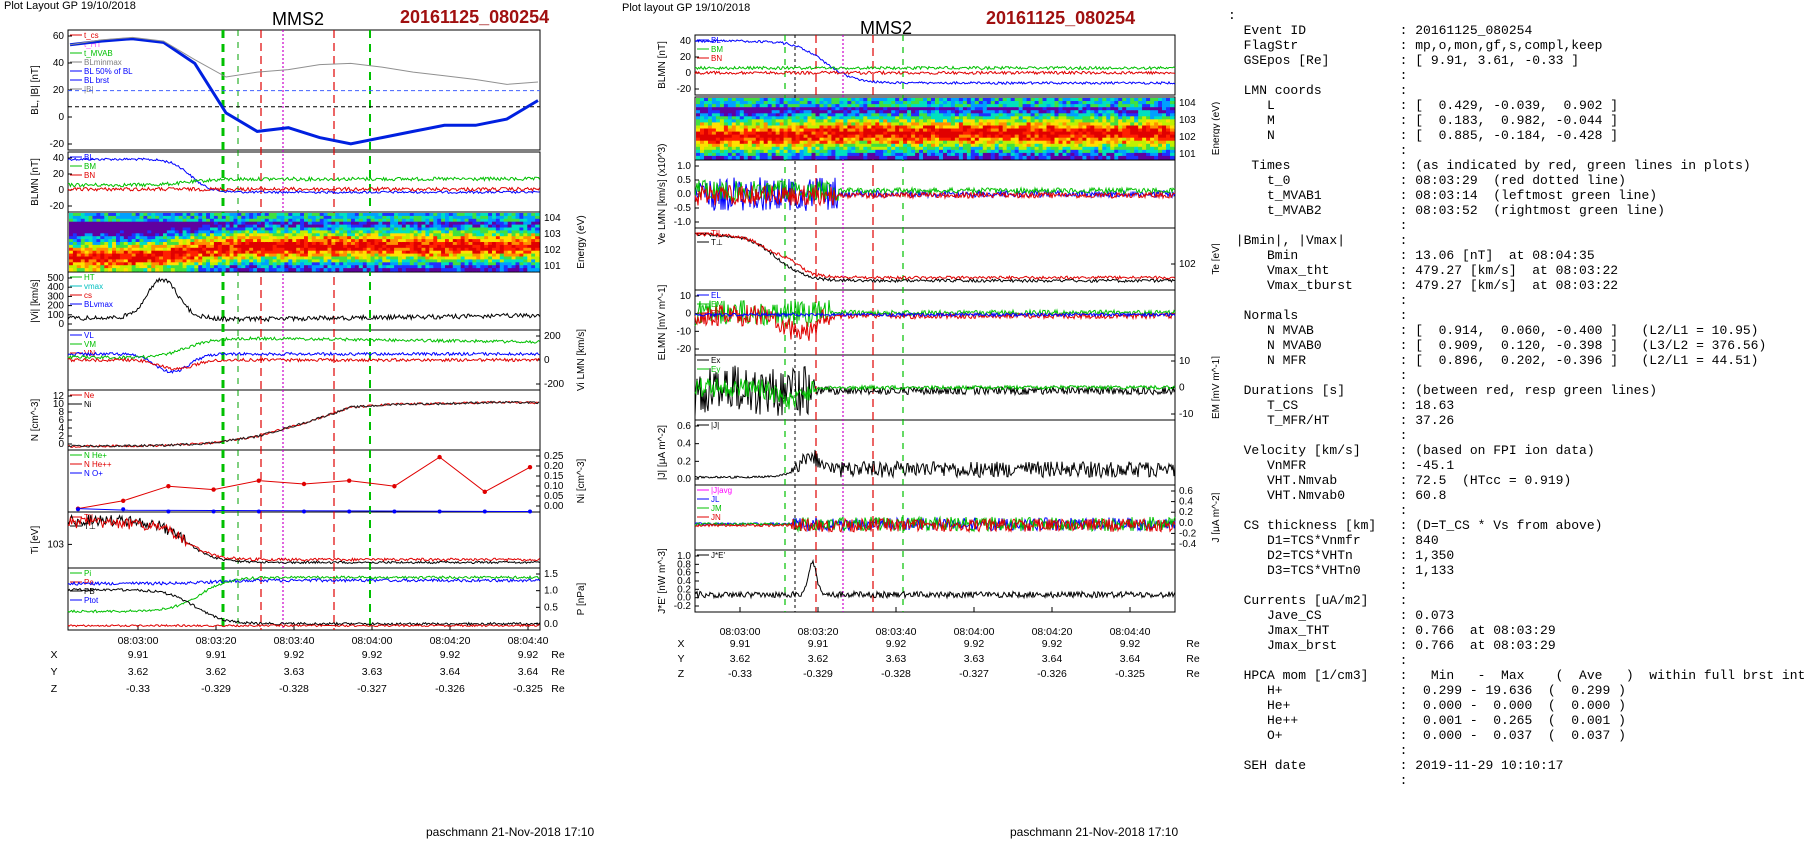 The height and width of the screenshot is (841, 1804). I want to click on left-y-tick-label: 2, so click(61, 436).